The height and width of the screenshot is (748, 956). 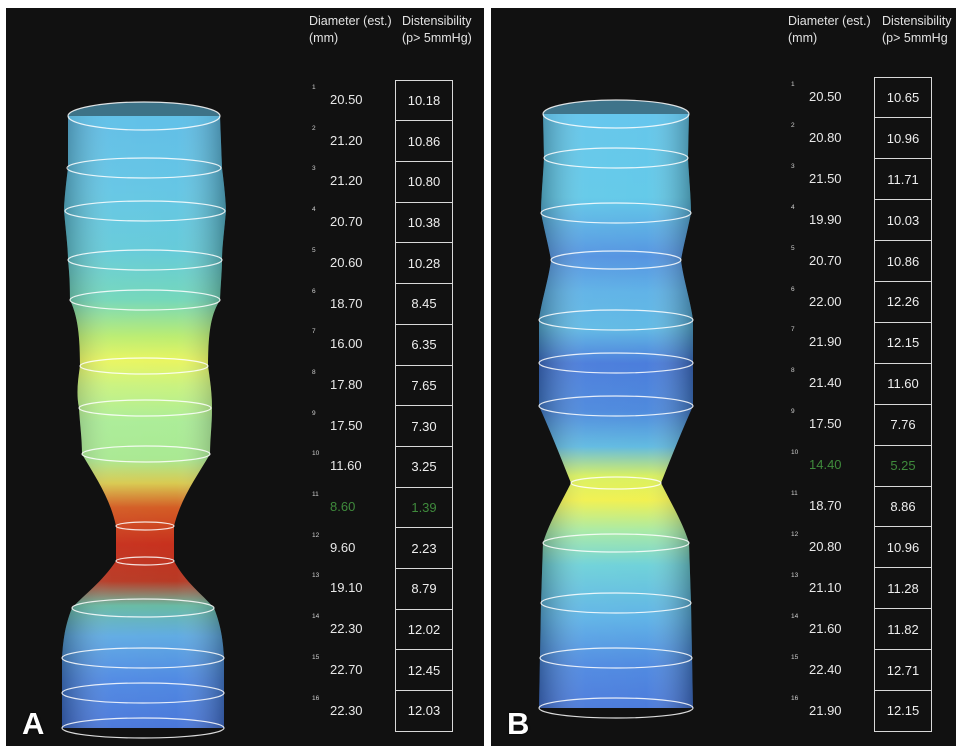 I want to click on distensibility-cell: 8.79, so click(x=424, y=589).